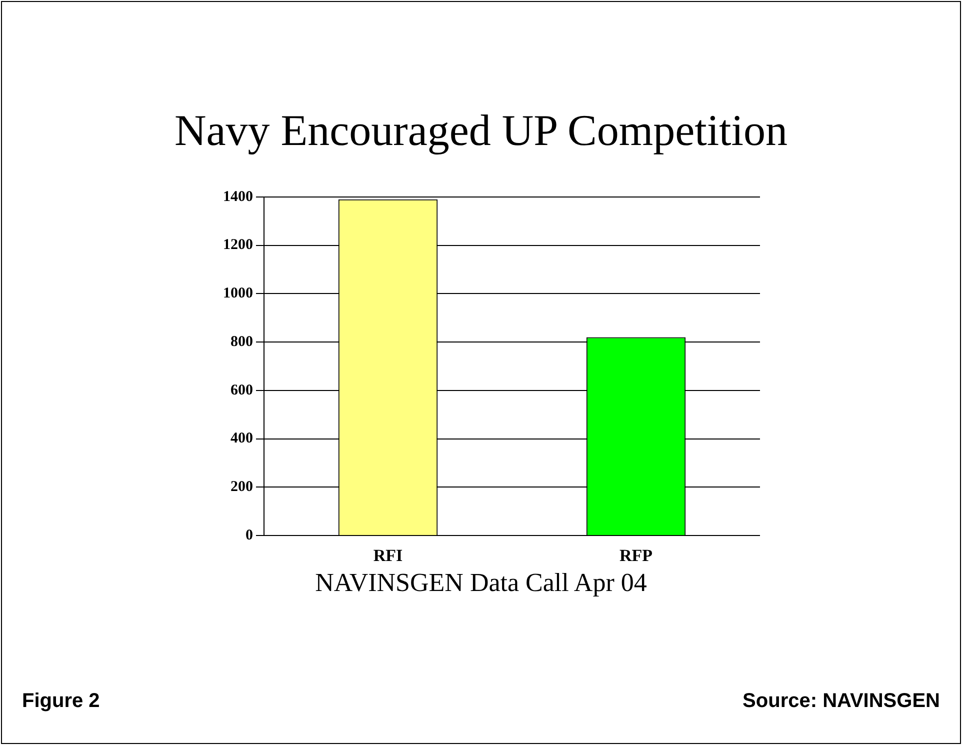 This screenshot has height=745, width=962. I want to click on x-axis-title: NAVINSGEN Data Call Apr 04, so click(481, 583).